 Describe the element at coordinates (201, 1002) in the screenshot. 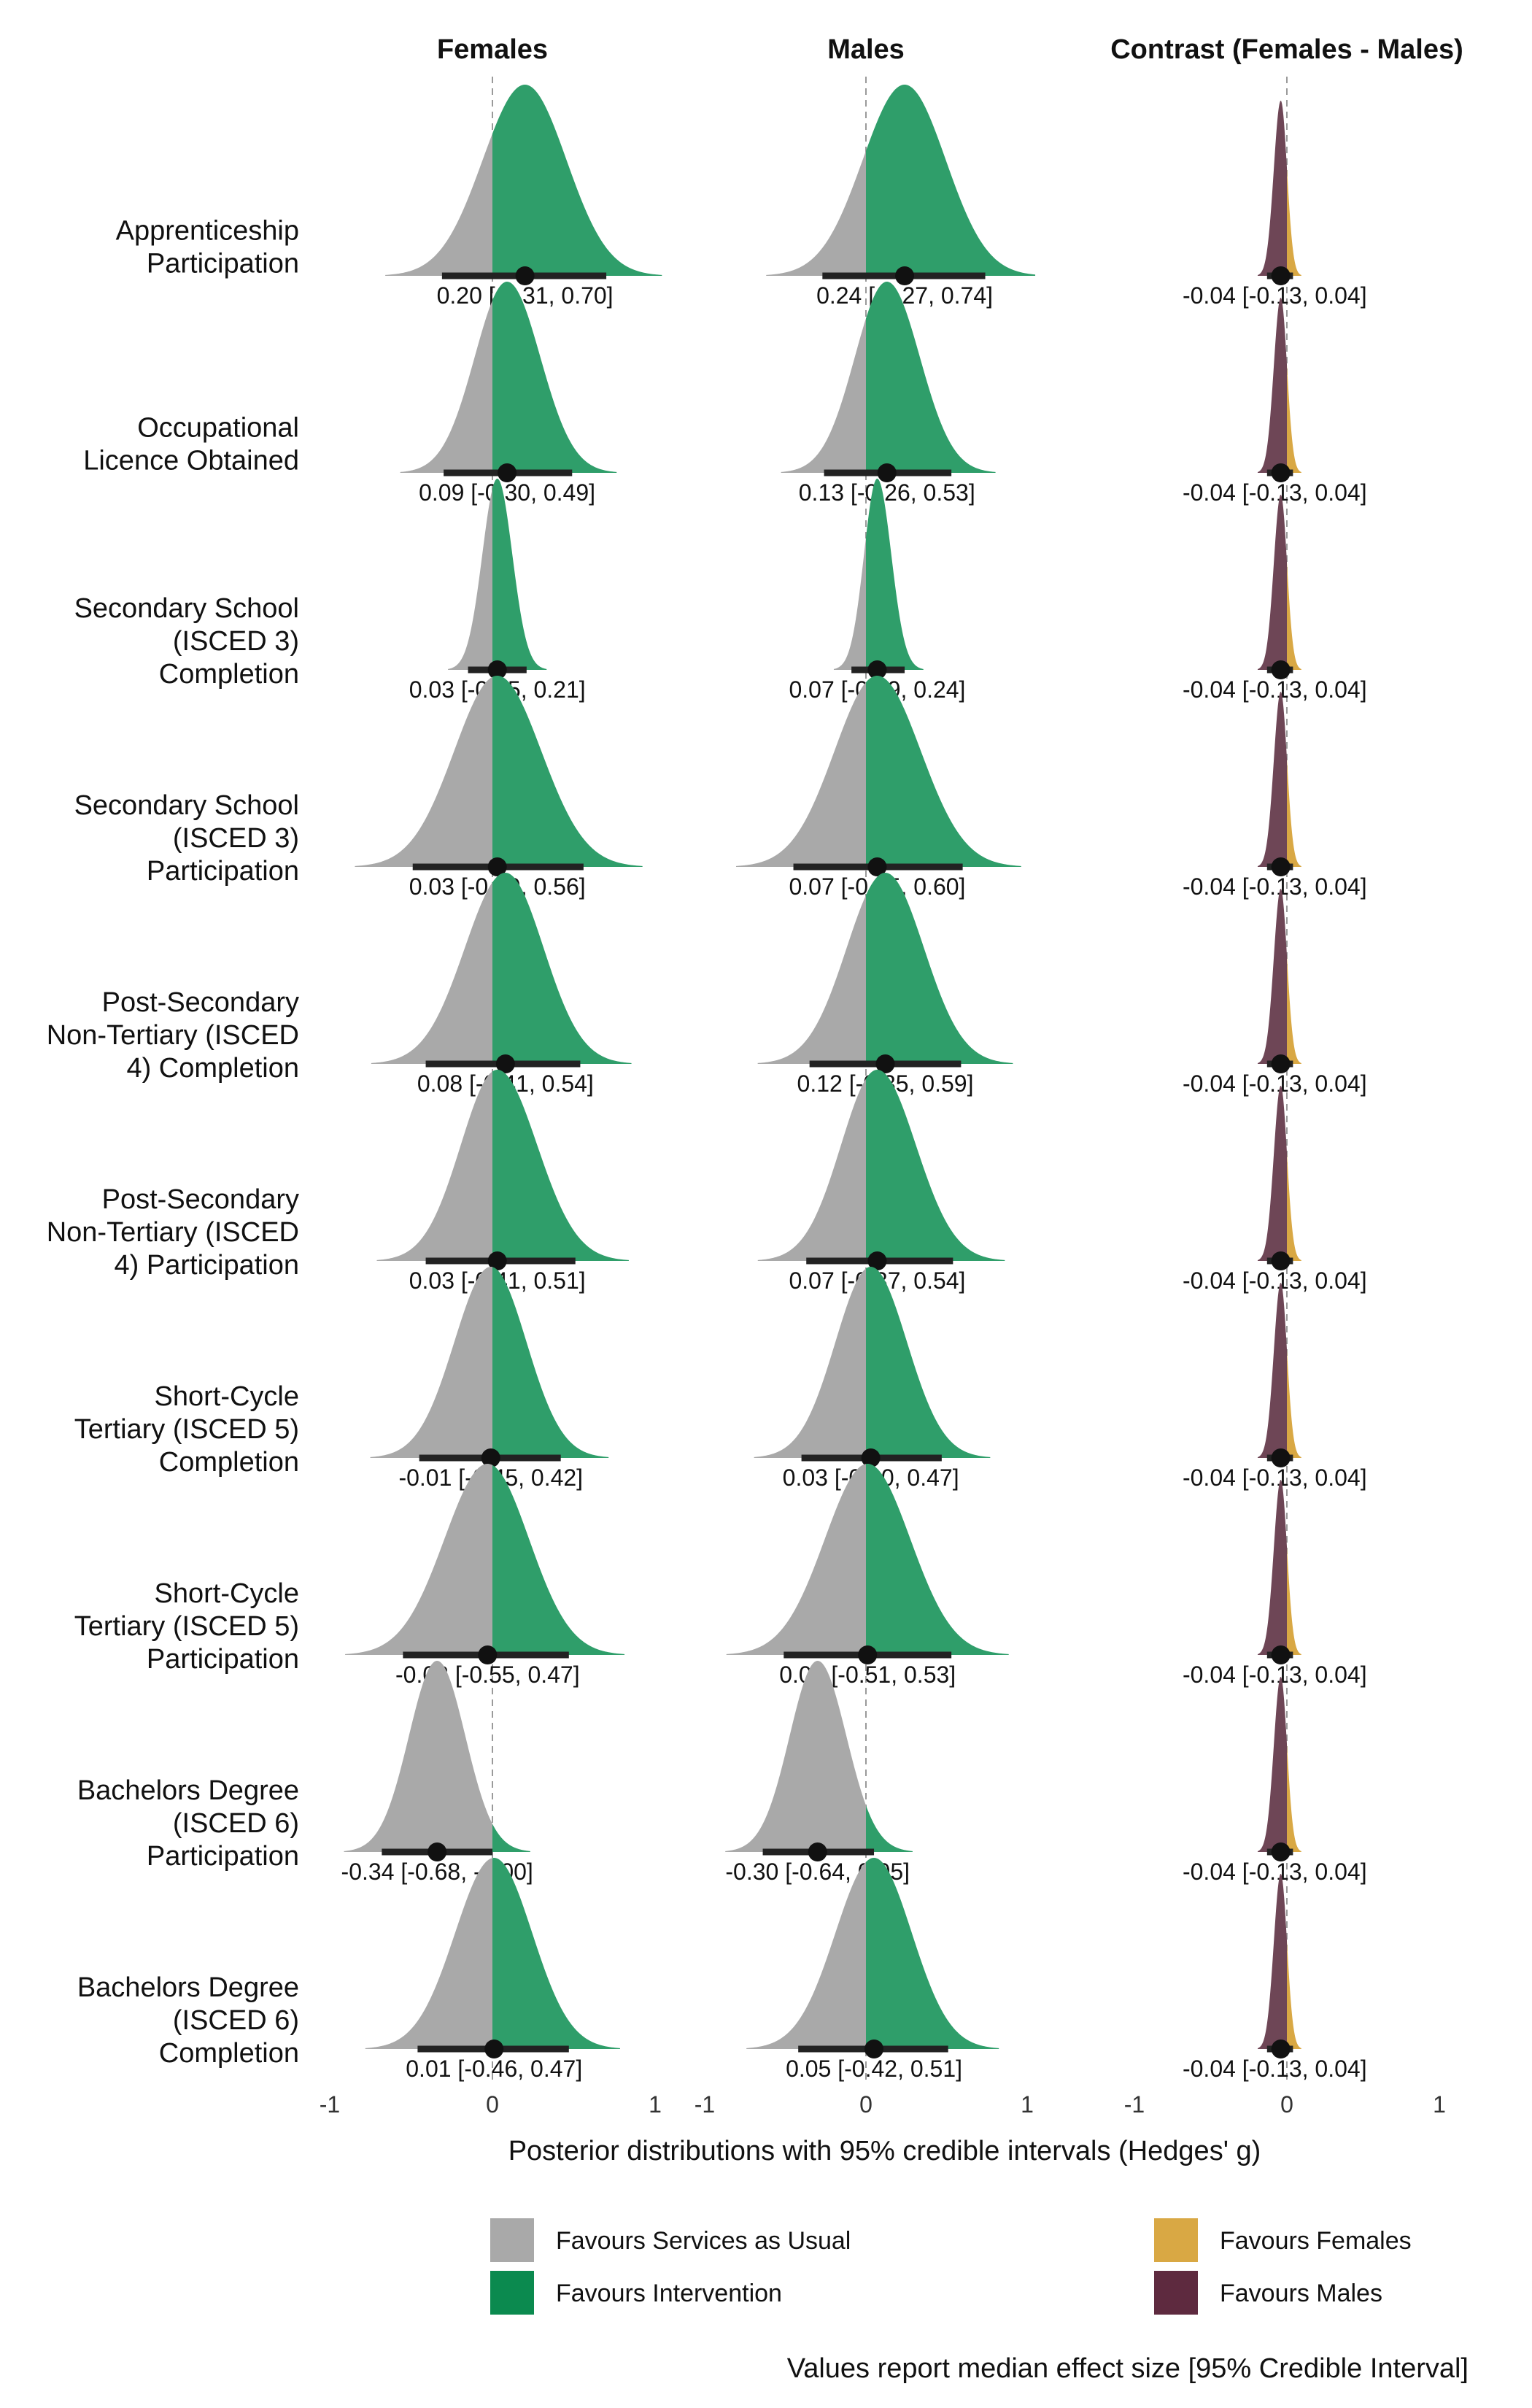

I see `row-label-line: Post-Secondary` at that location.